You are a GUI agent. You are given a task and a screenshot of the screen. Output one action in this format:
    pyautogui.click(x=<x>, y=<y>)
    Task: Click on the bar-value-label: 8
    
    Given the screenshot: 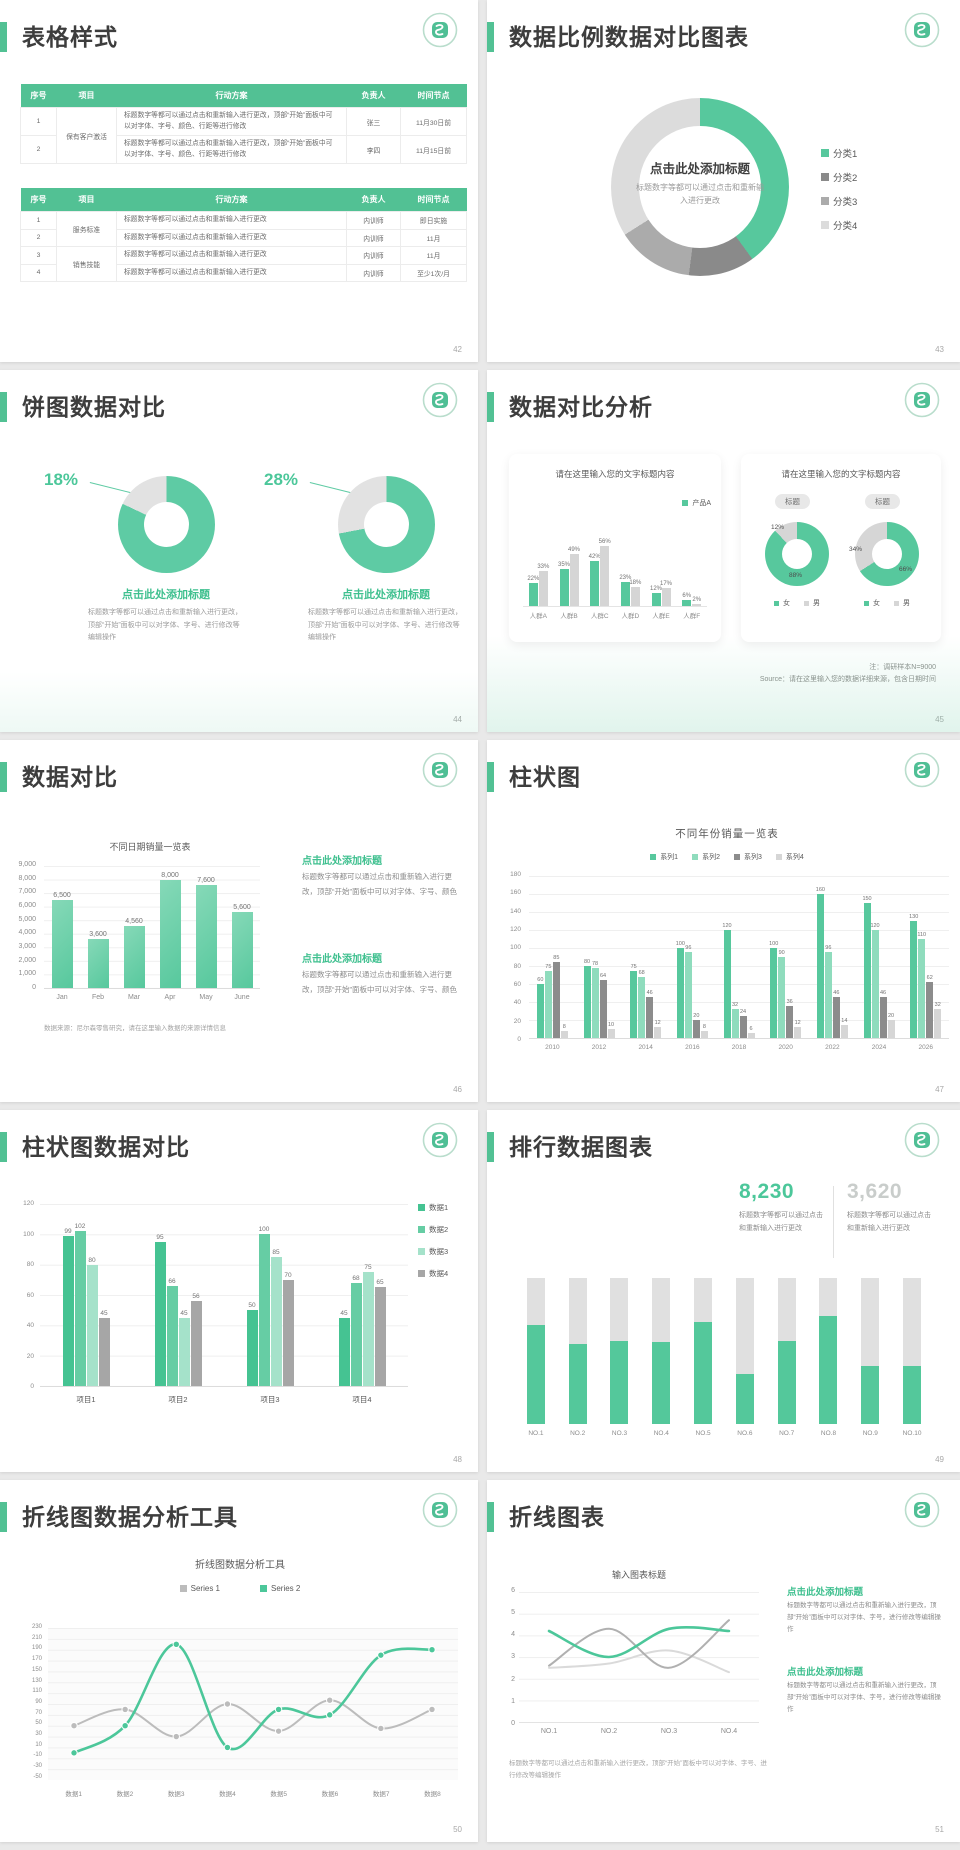 What is the action you would take?
    pyautogui.click(x=564, y=1026)
    